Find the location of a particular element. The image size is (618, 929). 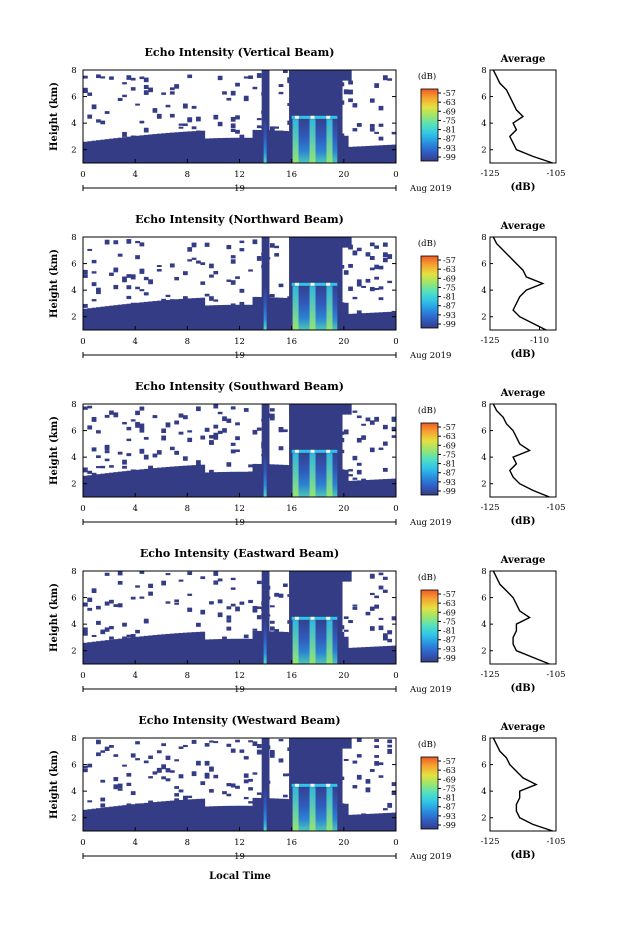

avg-x-tick-label: -105 is located at coordinates (555, 675).